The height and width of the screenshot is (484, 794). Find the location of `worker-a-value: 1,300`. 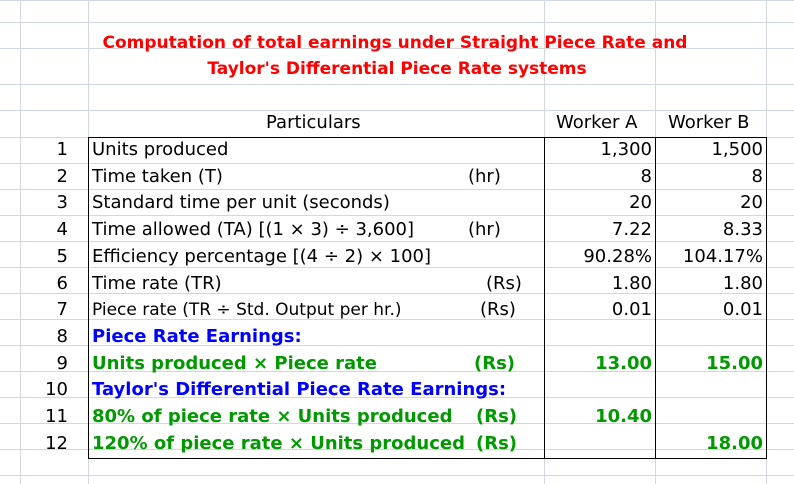

worker-a-value: 1,300 is located at coordinates (626, 149).